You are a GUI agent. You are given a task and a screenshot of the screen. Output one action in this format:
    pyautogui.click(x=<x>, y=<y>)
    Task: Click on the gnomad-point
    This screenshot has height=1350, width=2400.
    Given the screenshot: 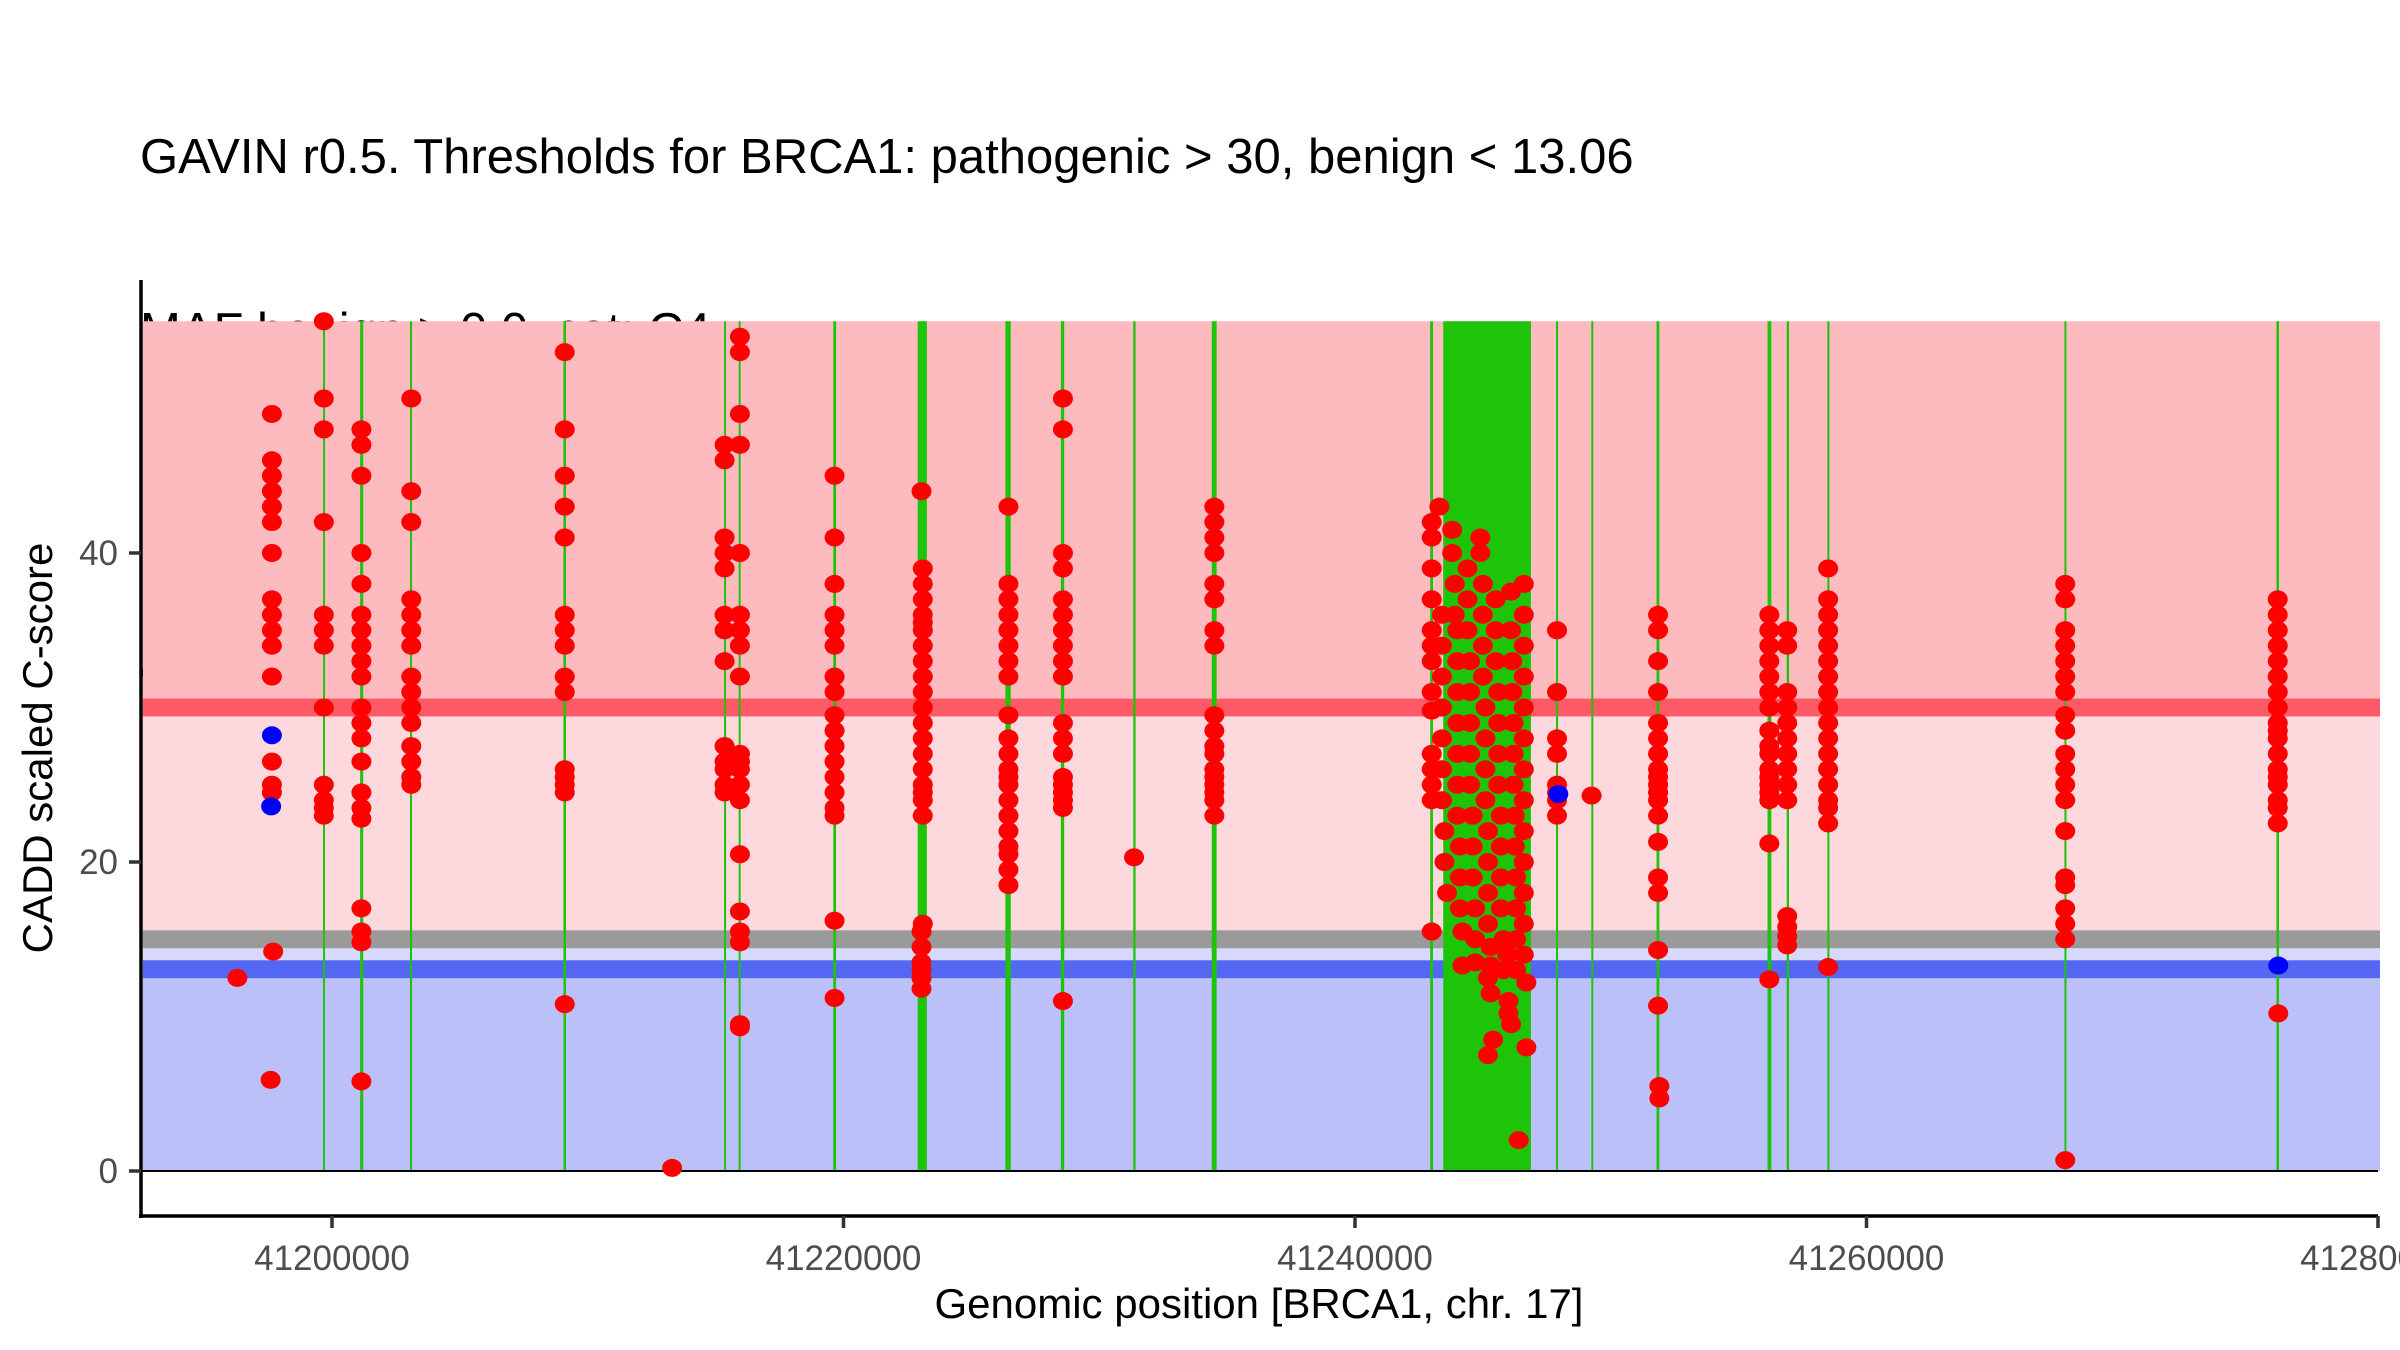 What is the action you would take?
    pyautogui.click(x=271, y=735)
    